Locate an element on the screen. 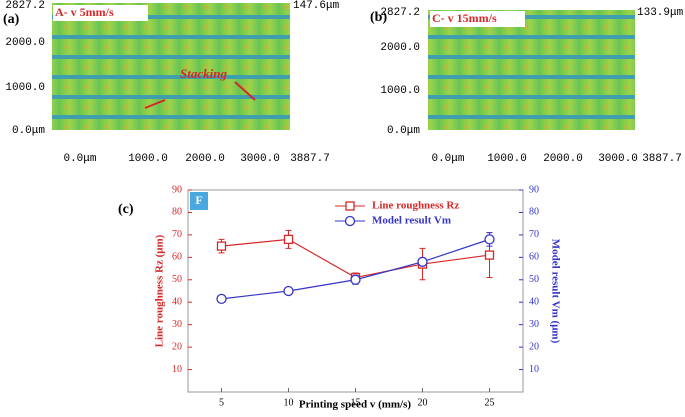  legend-label: Line roughness Rz is located at coordinates (415, 206).